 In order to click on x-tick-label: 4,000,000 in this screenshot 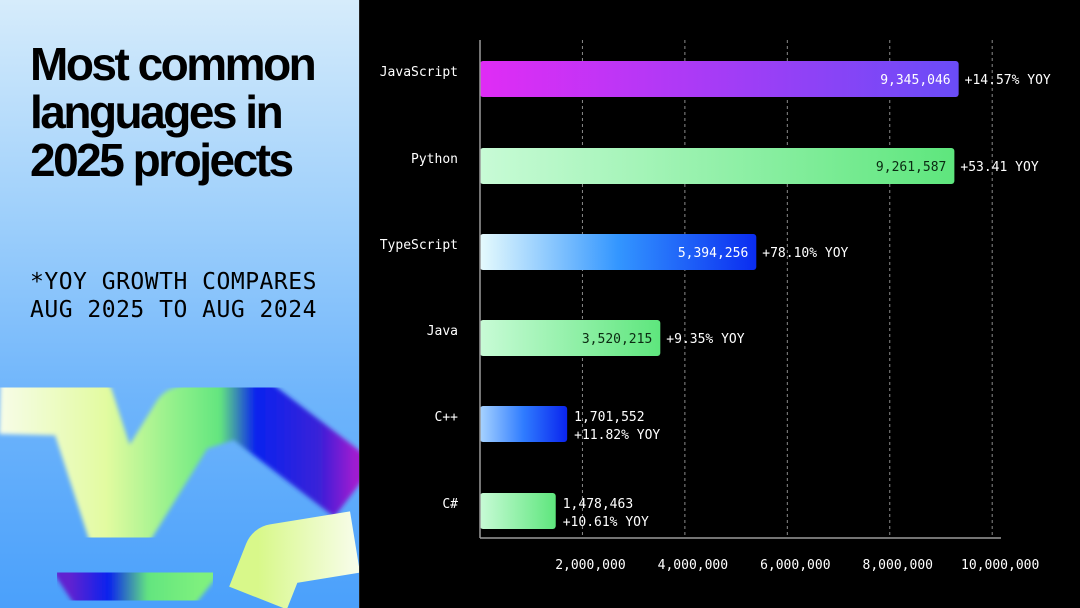, I will do `click(693, 565)`.